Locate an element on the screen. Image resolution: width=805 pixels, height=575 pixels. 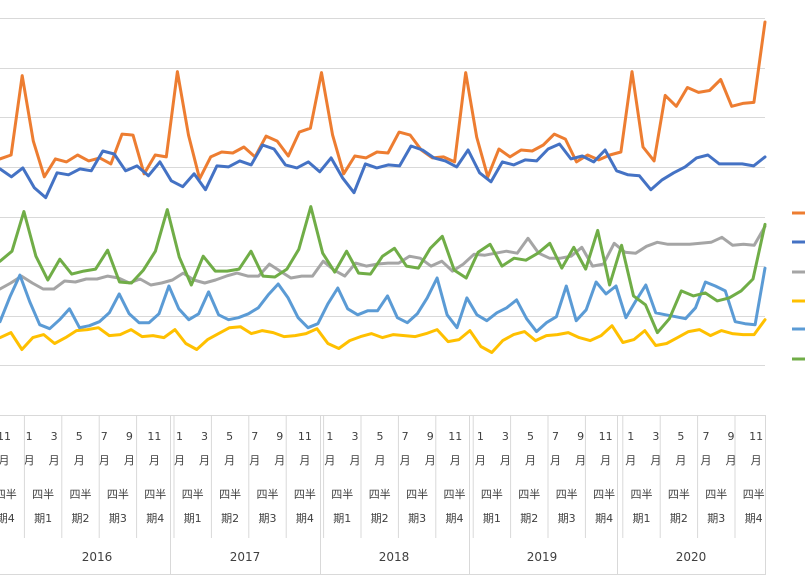
legend is located at coordinates (798, 286).